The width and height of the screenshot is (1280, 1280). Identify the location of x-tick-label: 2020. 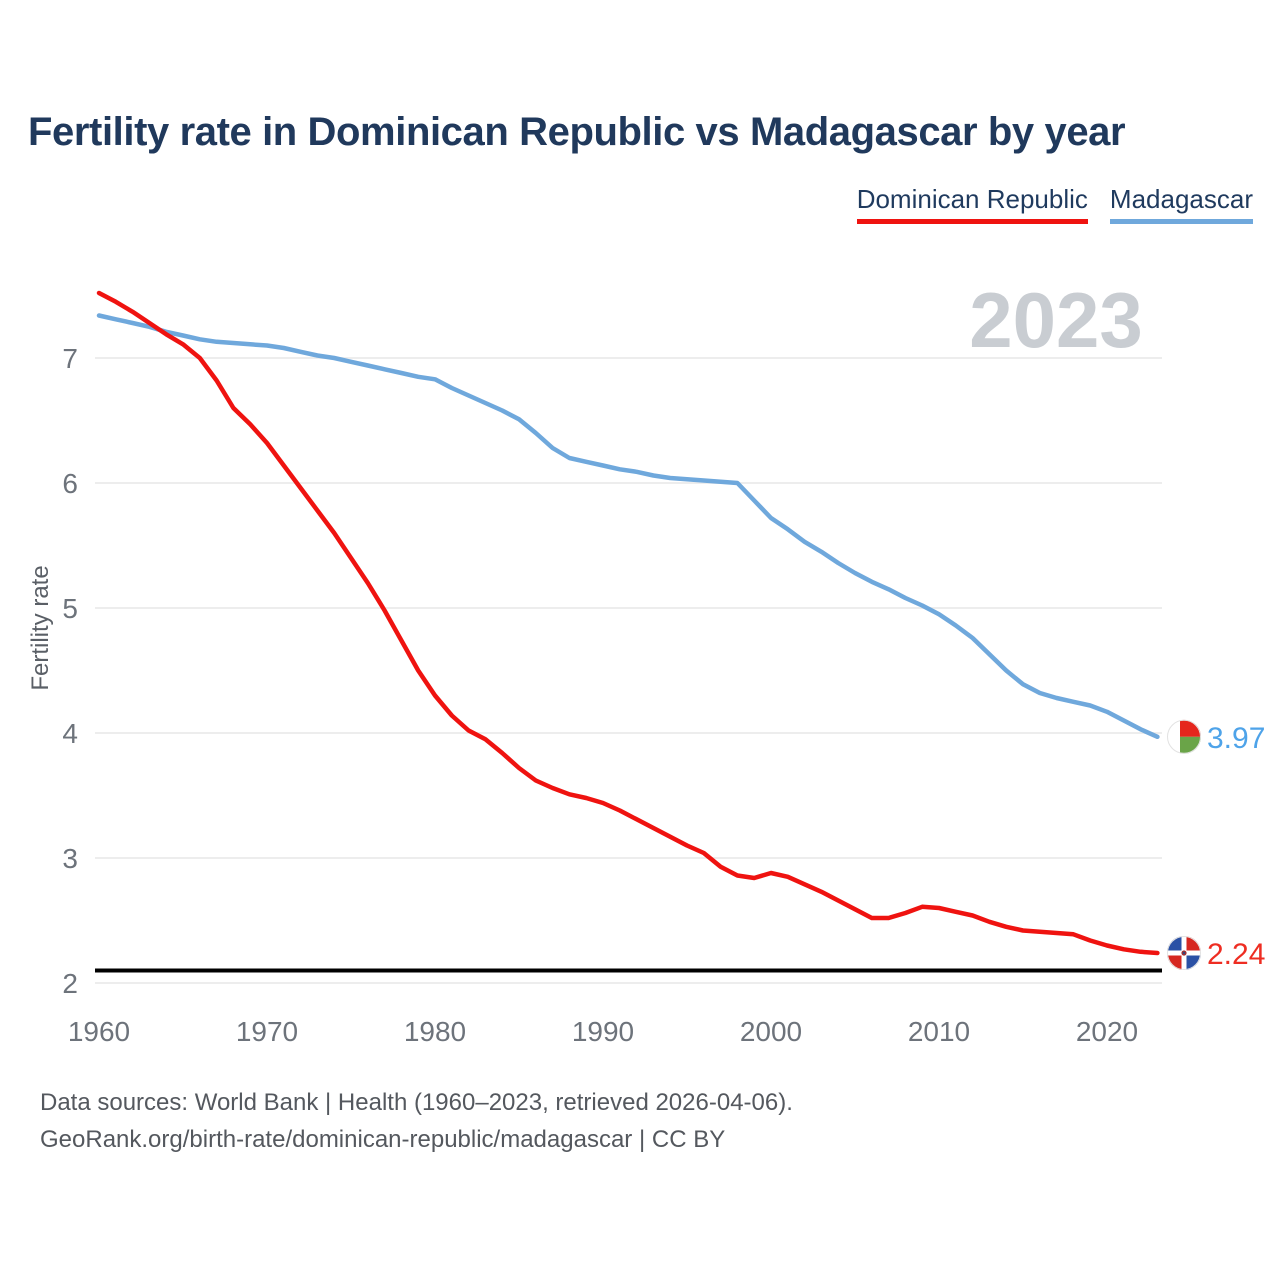
(1107, 1031).